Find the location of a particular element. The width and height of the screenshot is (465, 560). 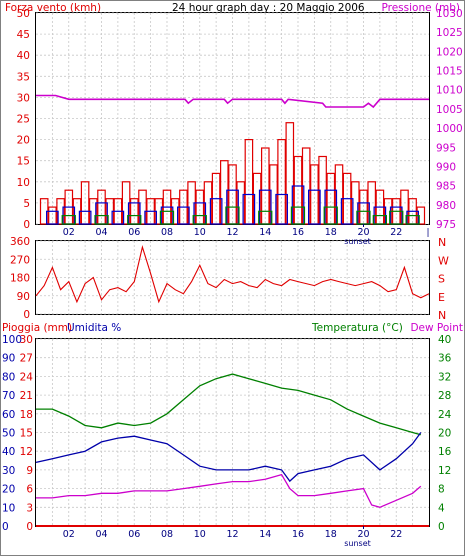

temperature-tick-label: 40 is located at coordinates (444, 340).